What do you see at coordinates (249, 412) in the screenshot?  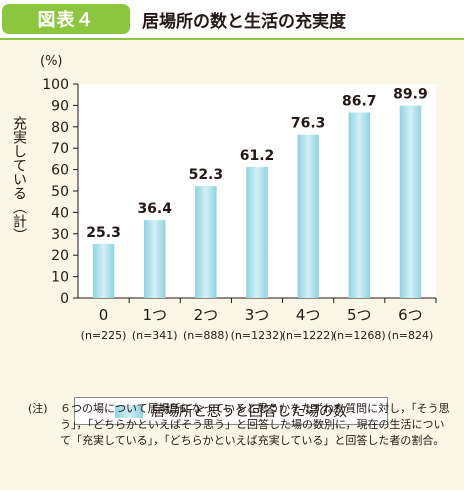 I see `legend-label: 居場所と思うと回答した場の数` at bounding box center [249, 412].